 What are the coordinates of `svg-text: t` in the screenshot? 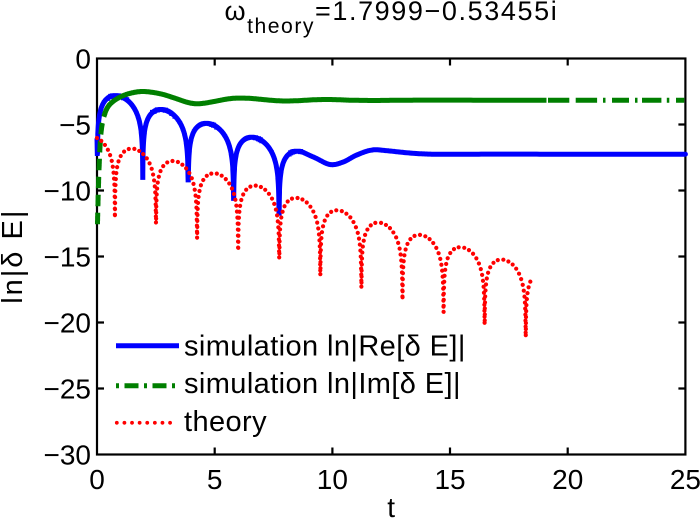 It's located at (391, 506).